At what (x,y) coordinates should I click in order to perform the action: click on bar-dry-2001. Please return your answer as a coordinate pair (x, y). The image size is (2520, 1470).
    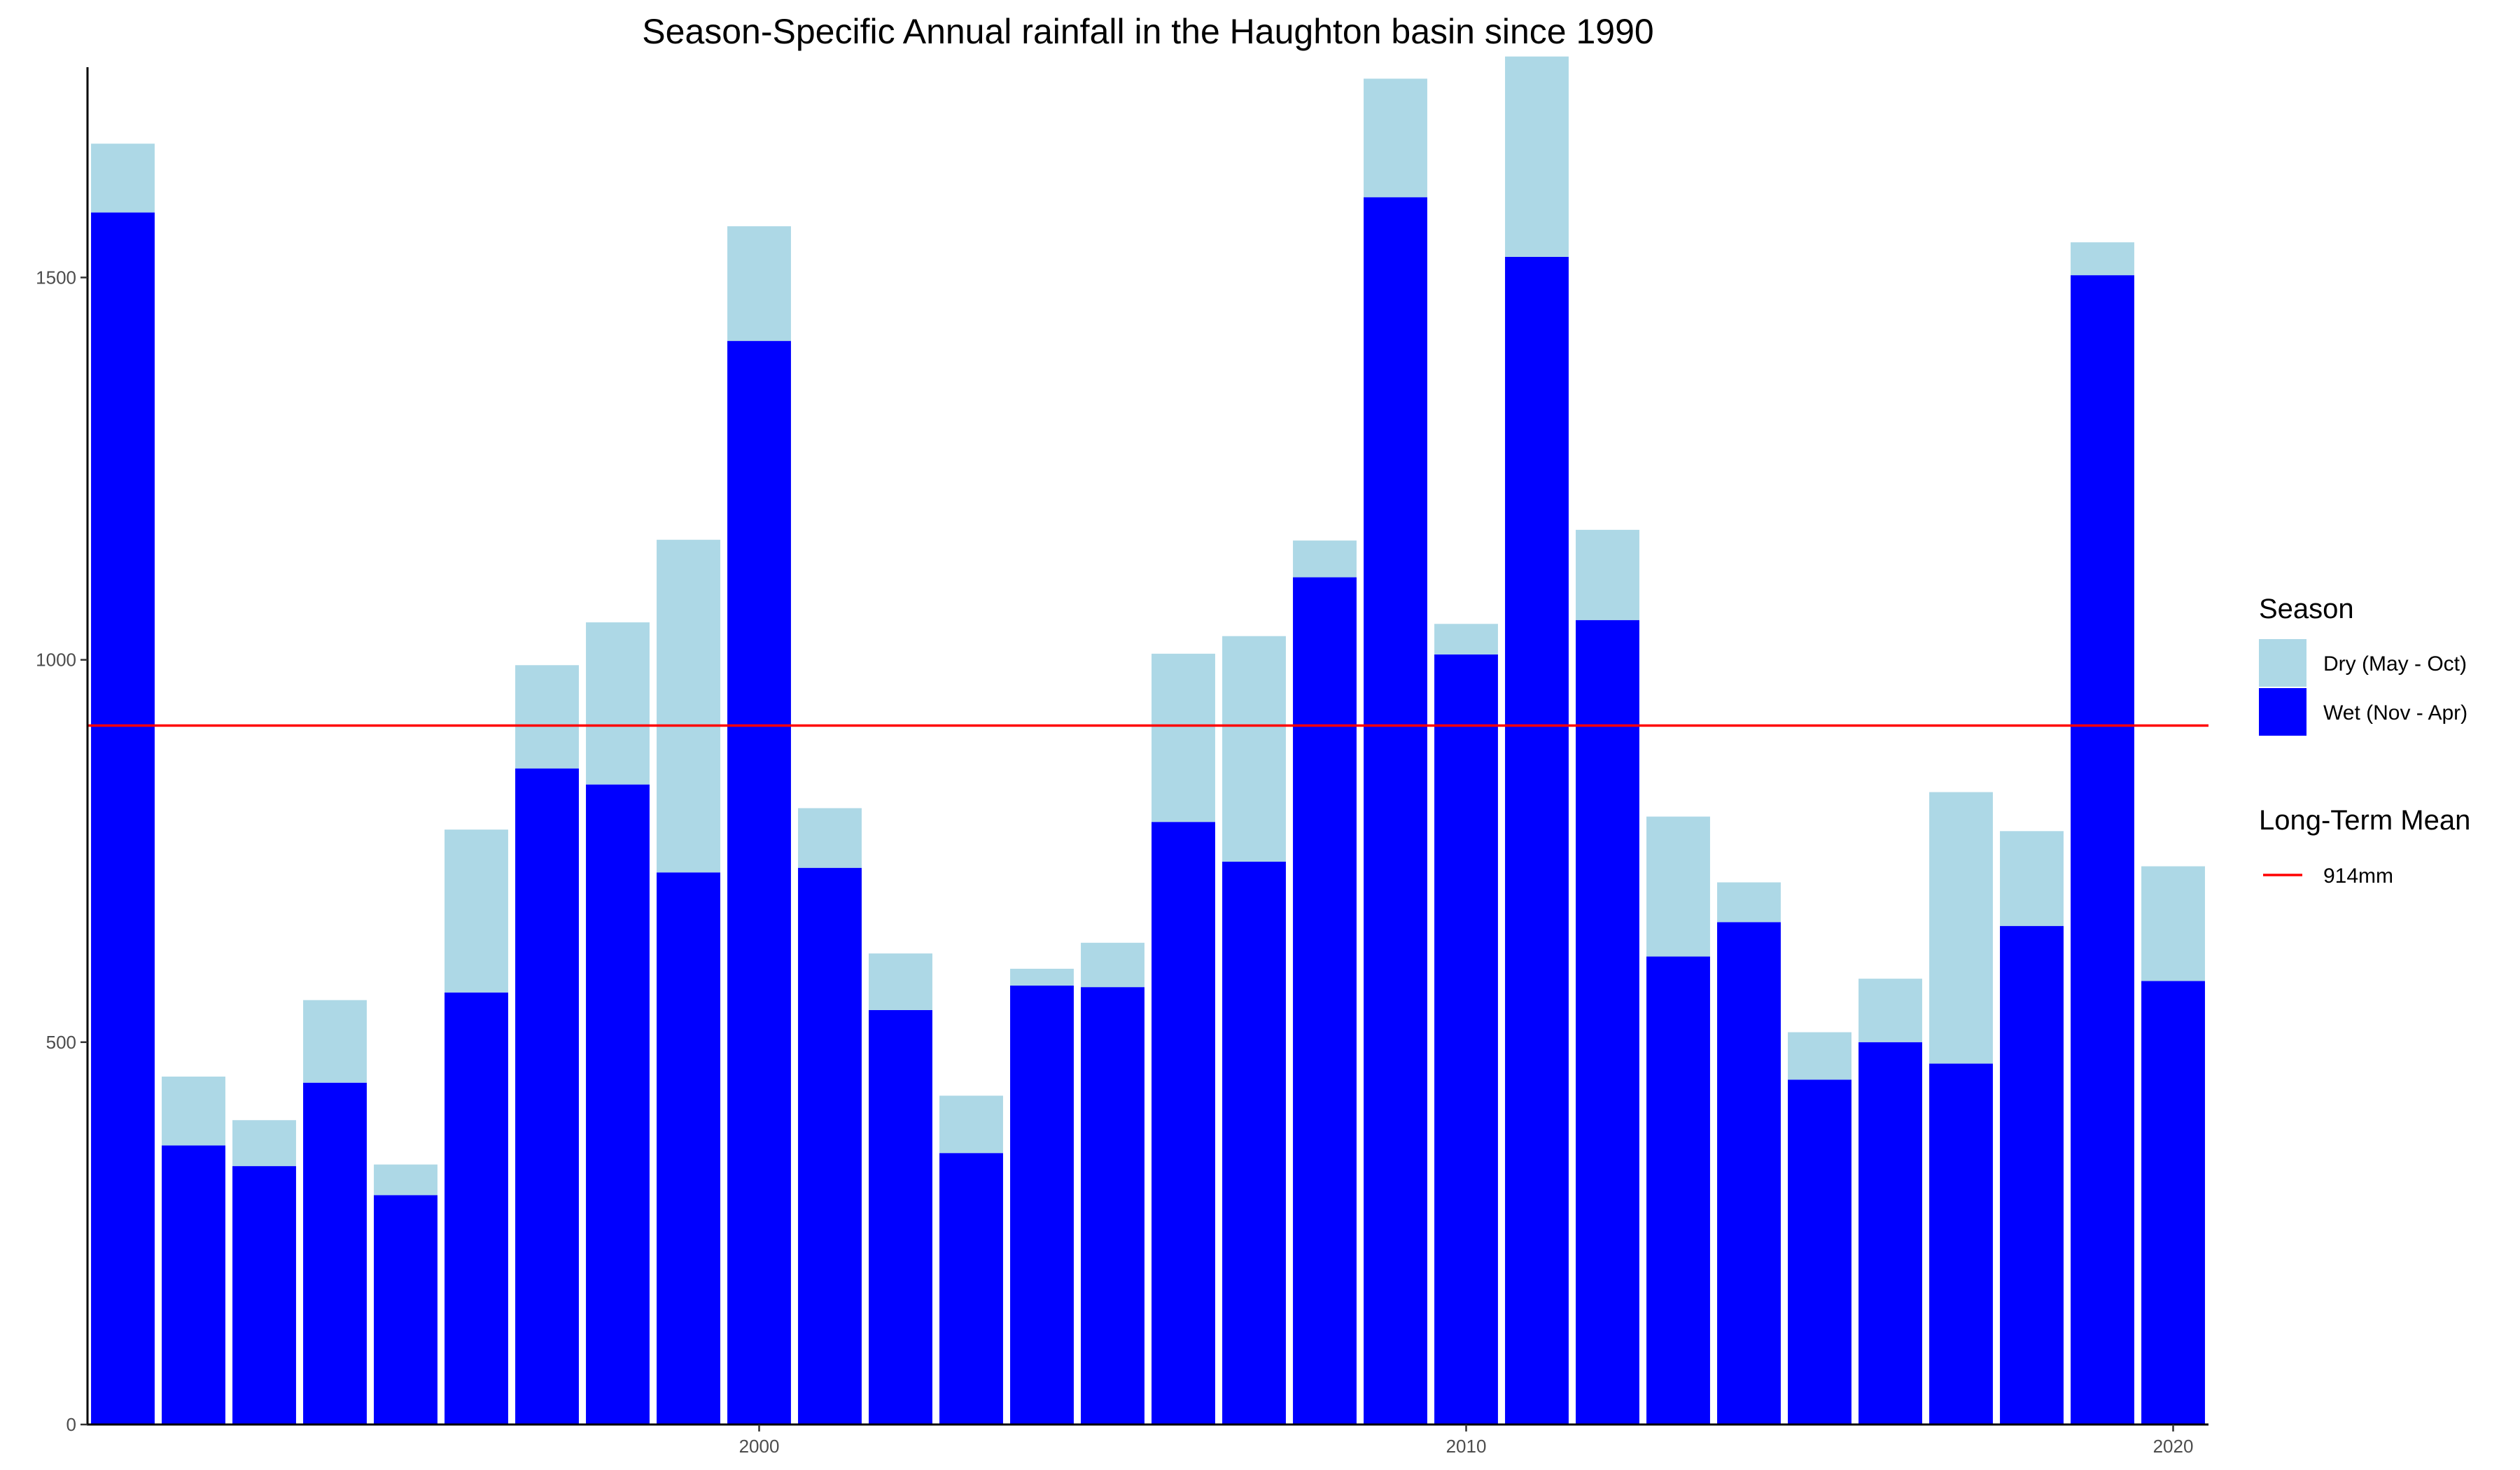
    Looking at the image, I should click on (830, 838).